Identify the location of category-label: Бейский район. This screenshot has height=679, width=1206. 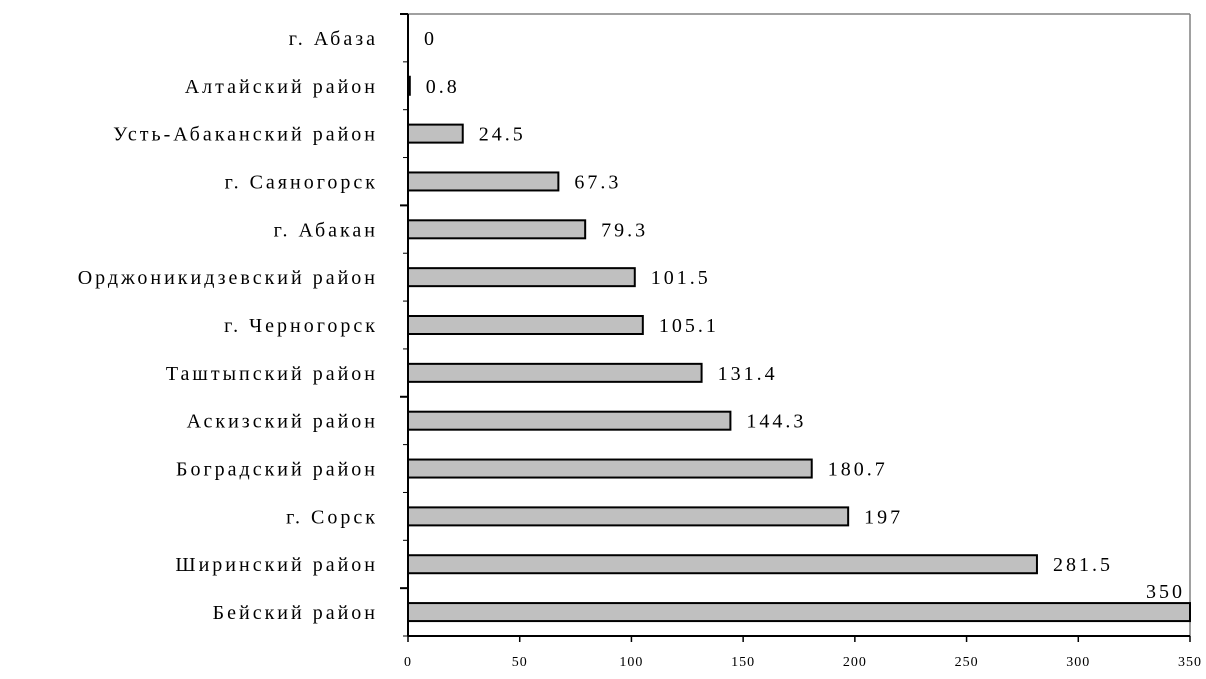
(295, 613).